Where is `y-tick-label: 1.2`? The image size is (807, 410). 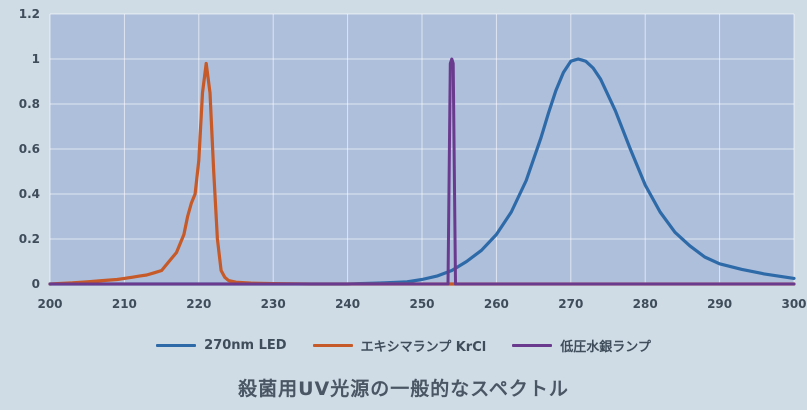
y-tick-label: 1.2 is located at coordinates (29, 14).